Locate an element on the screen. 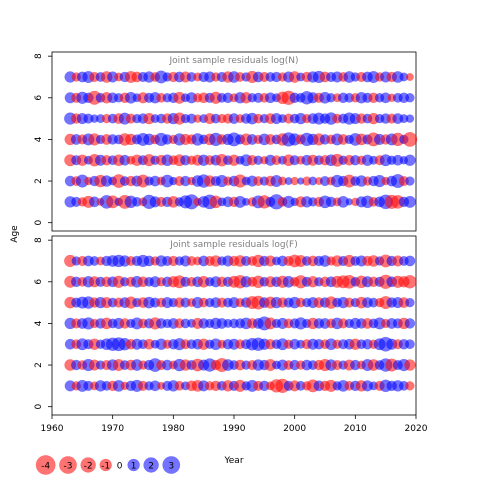  x-tick-label: 2010 is located at coordinates (355, 429).